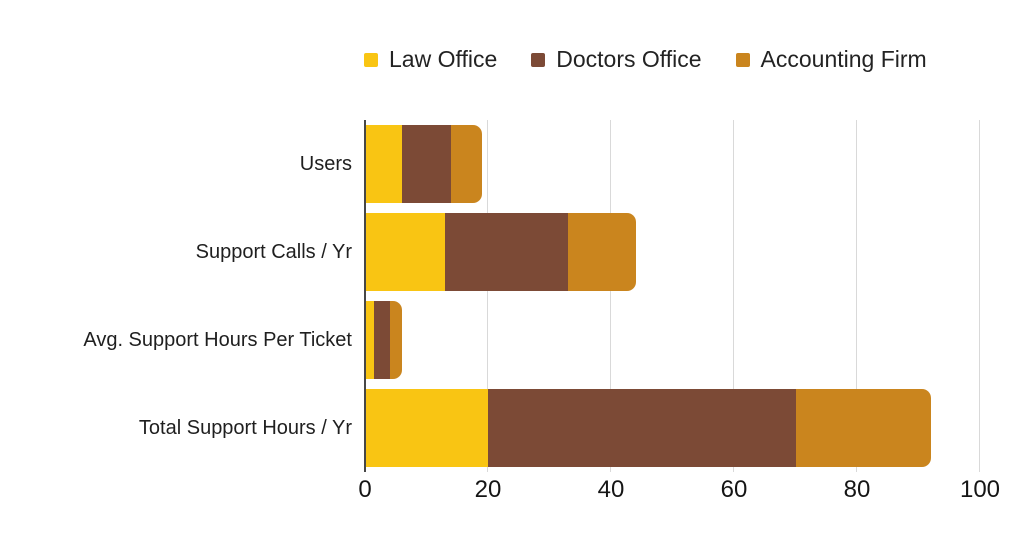 The image size is (1024, 556). Describe the element at coordinates (365, 489) in the screenshot. I see `x-tick-label-0: 0` at that location.